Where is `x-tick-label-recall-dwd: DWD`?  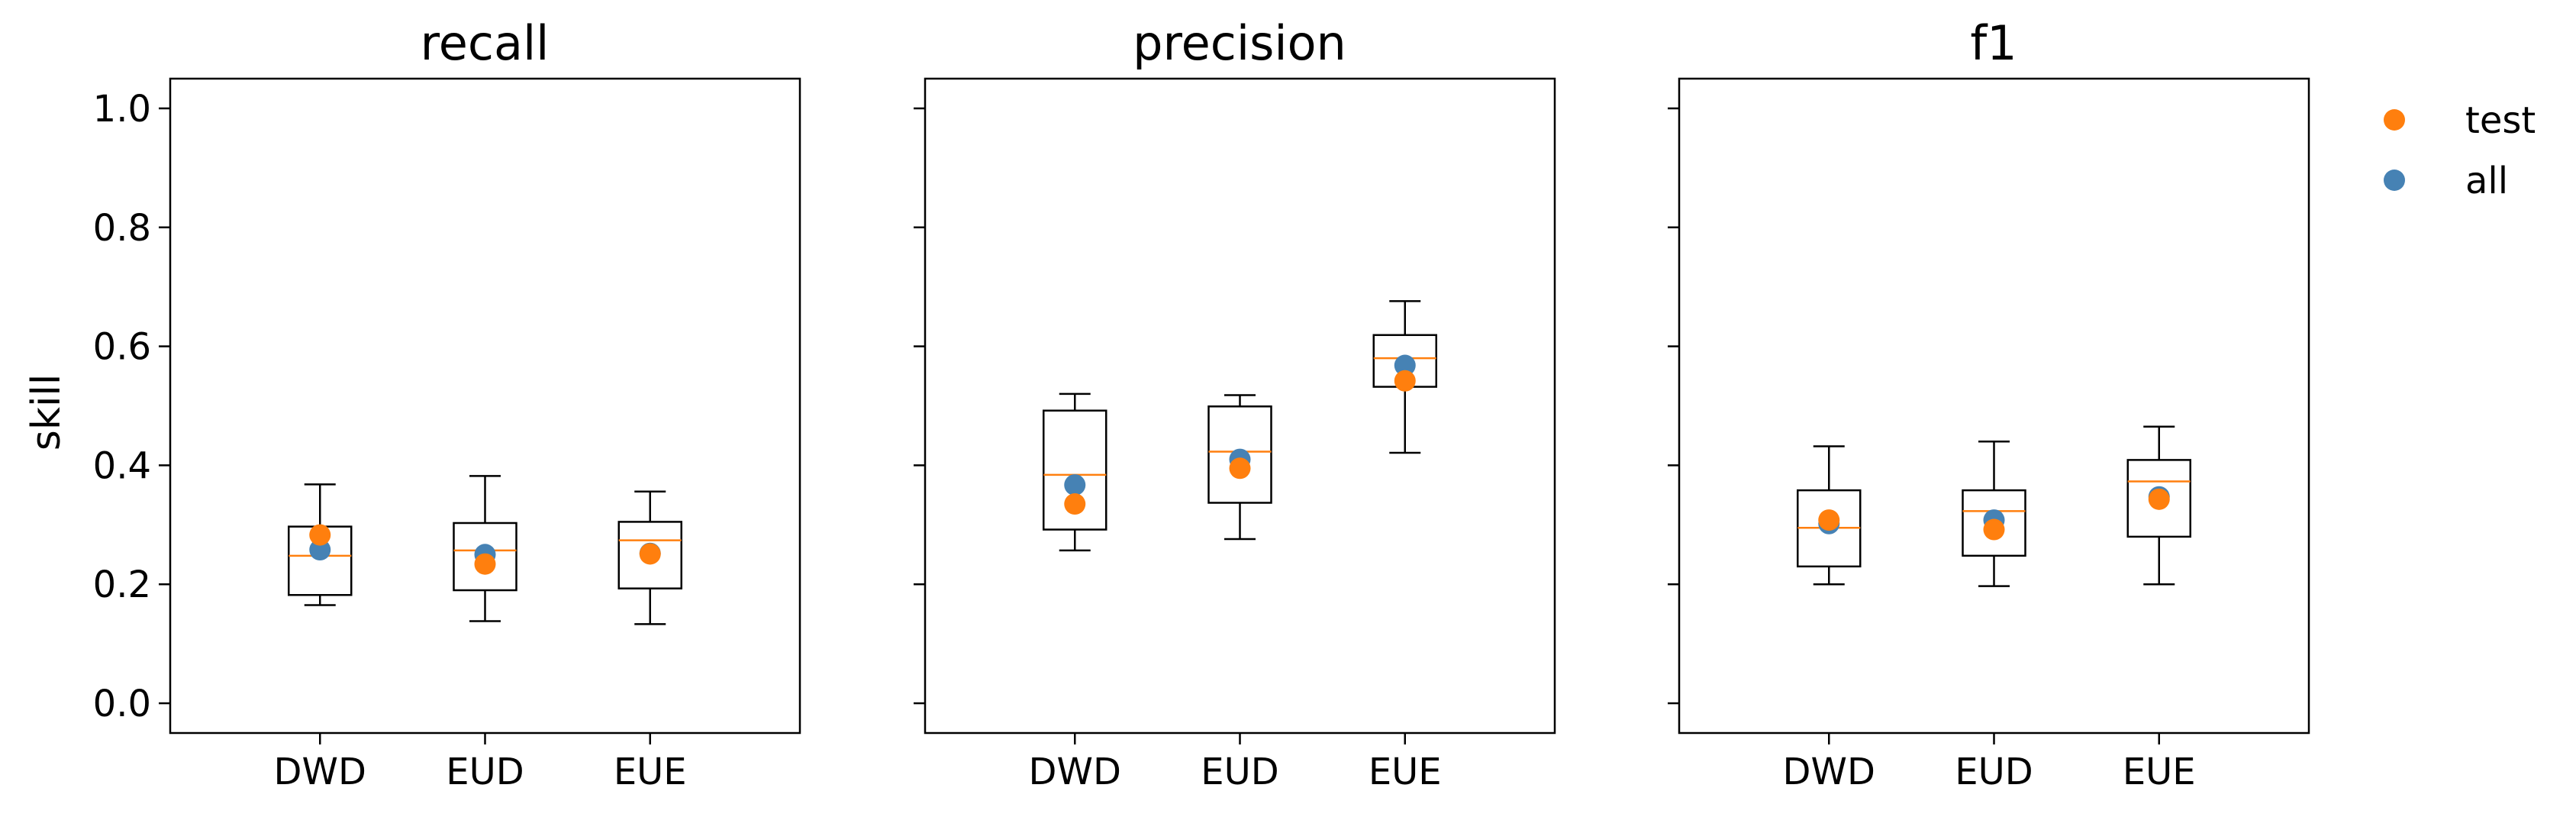 x-tick-label-recall-dwd: DWD is located at coordinates (320, 772).